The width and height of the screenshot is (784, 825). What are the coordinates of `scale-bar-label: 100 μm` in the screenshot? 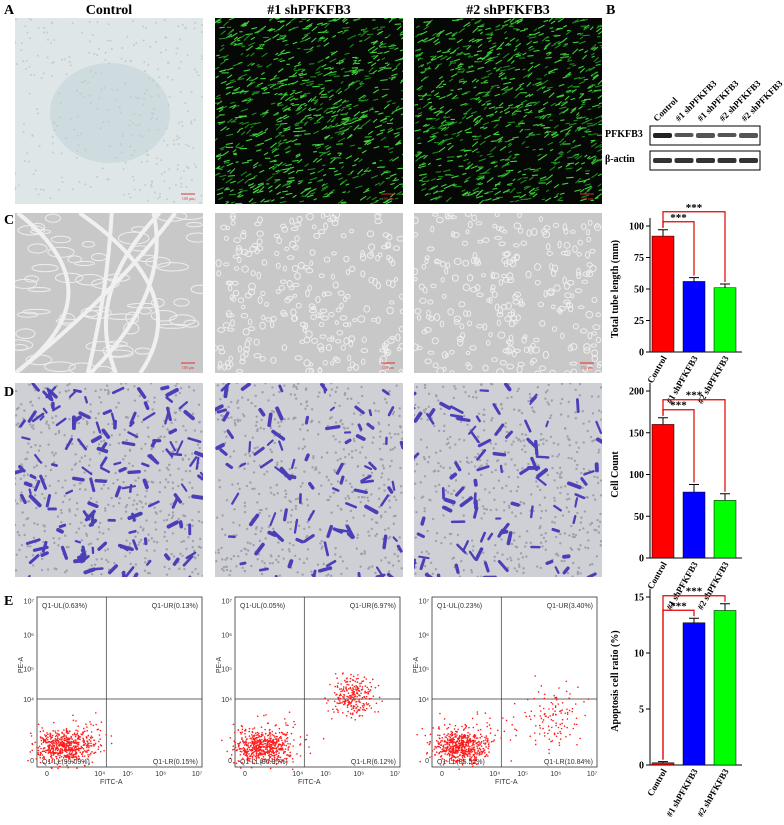 It's located at (388, 198).